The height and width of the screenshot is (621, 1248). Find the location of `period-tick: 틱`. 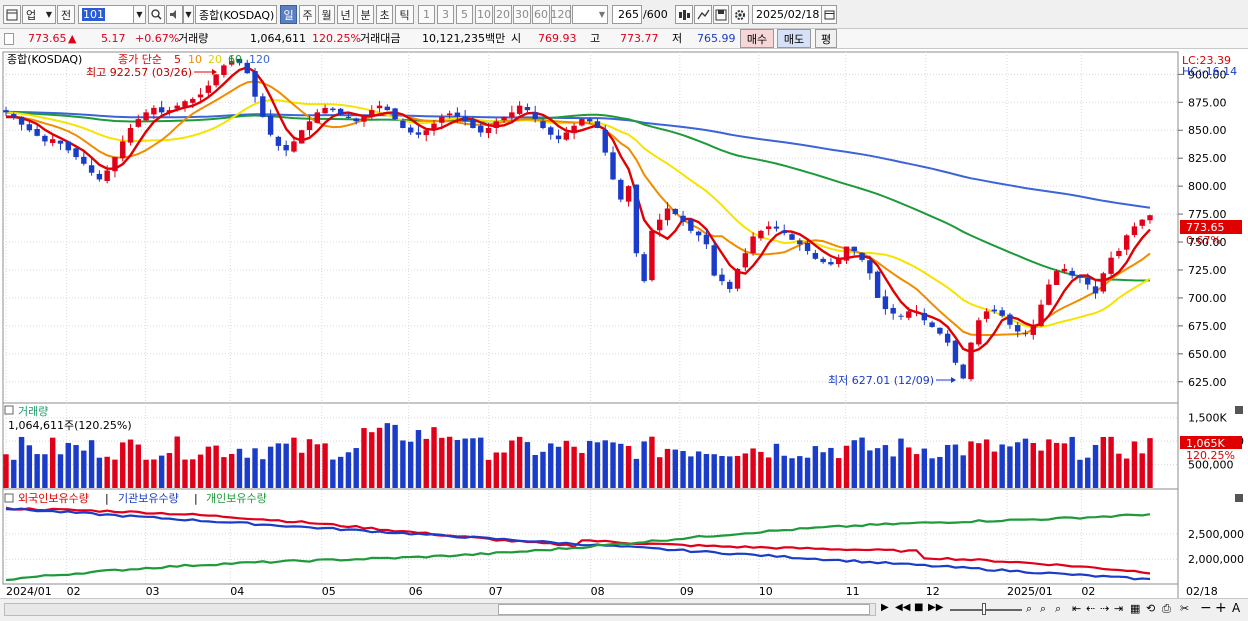

period-tick: 틱 is located at coordinates (404, 14).